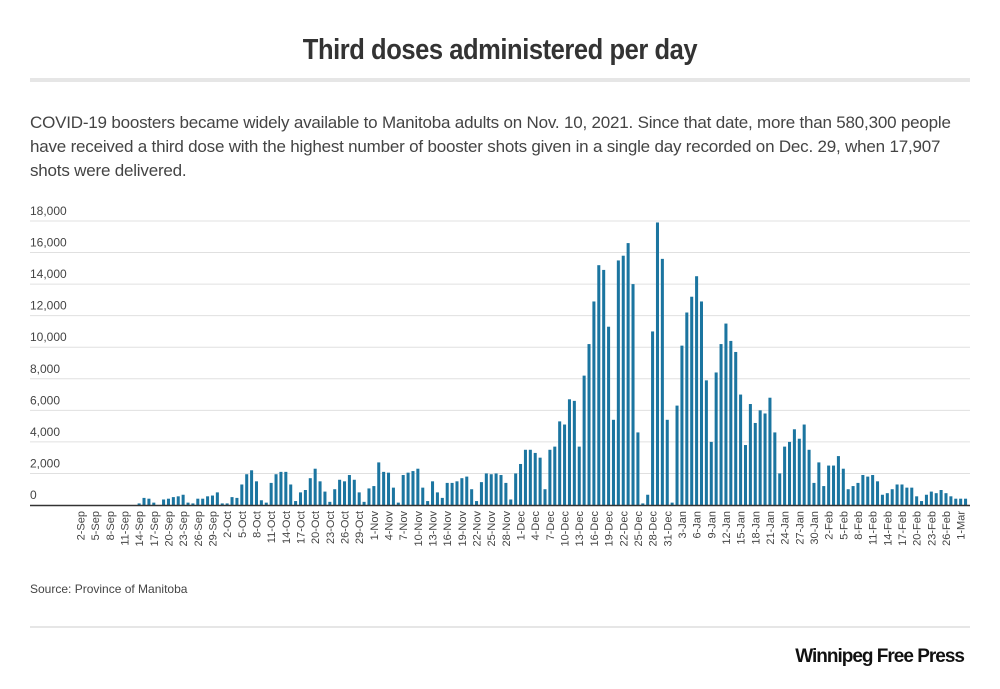 This screenshot has width=1000, height=689. Describe the element at coordinates (712, 525) in the screenshot. I see `x-tick-label: 9-Jan` at that location.